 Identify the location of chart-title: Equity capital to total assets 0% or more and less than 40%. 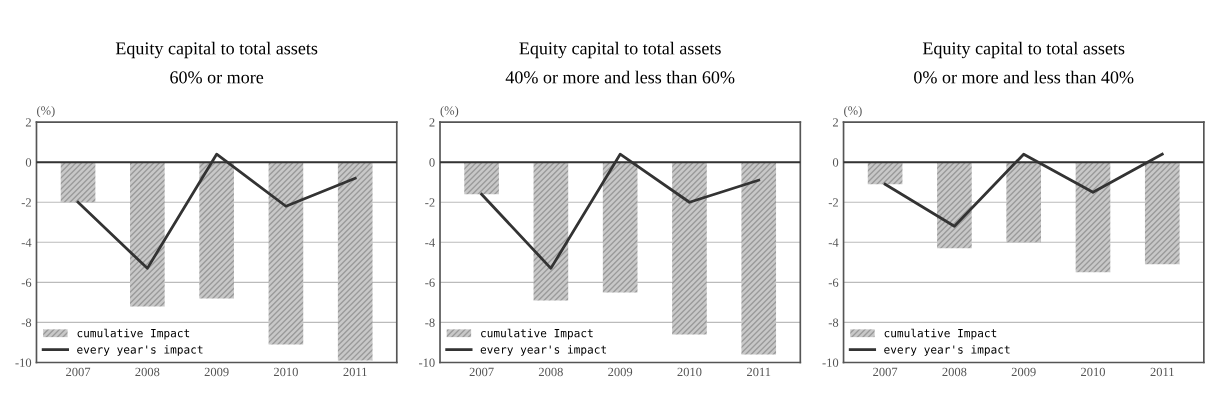
(1024, 62).